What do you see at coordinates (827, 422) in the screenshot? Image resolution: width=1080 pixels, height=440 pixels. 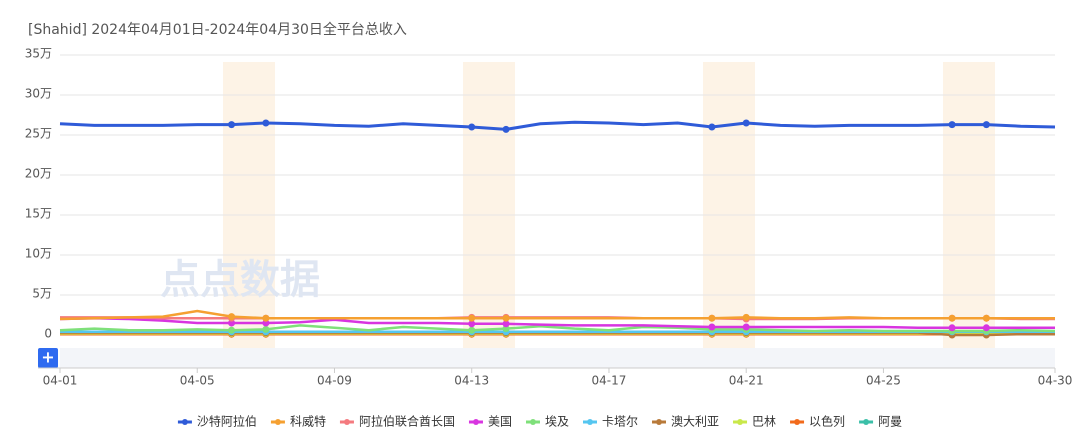 I see `legend-label: 以色列` at bounding box center [827, 422].